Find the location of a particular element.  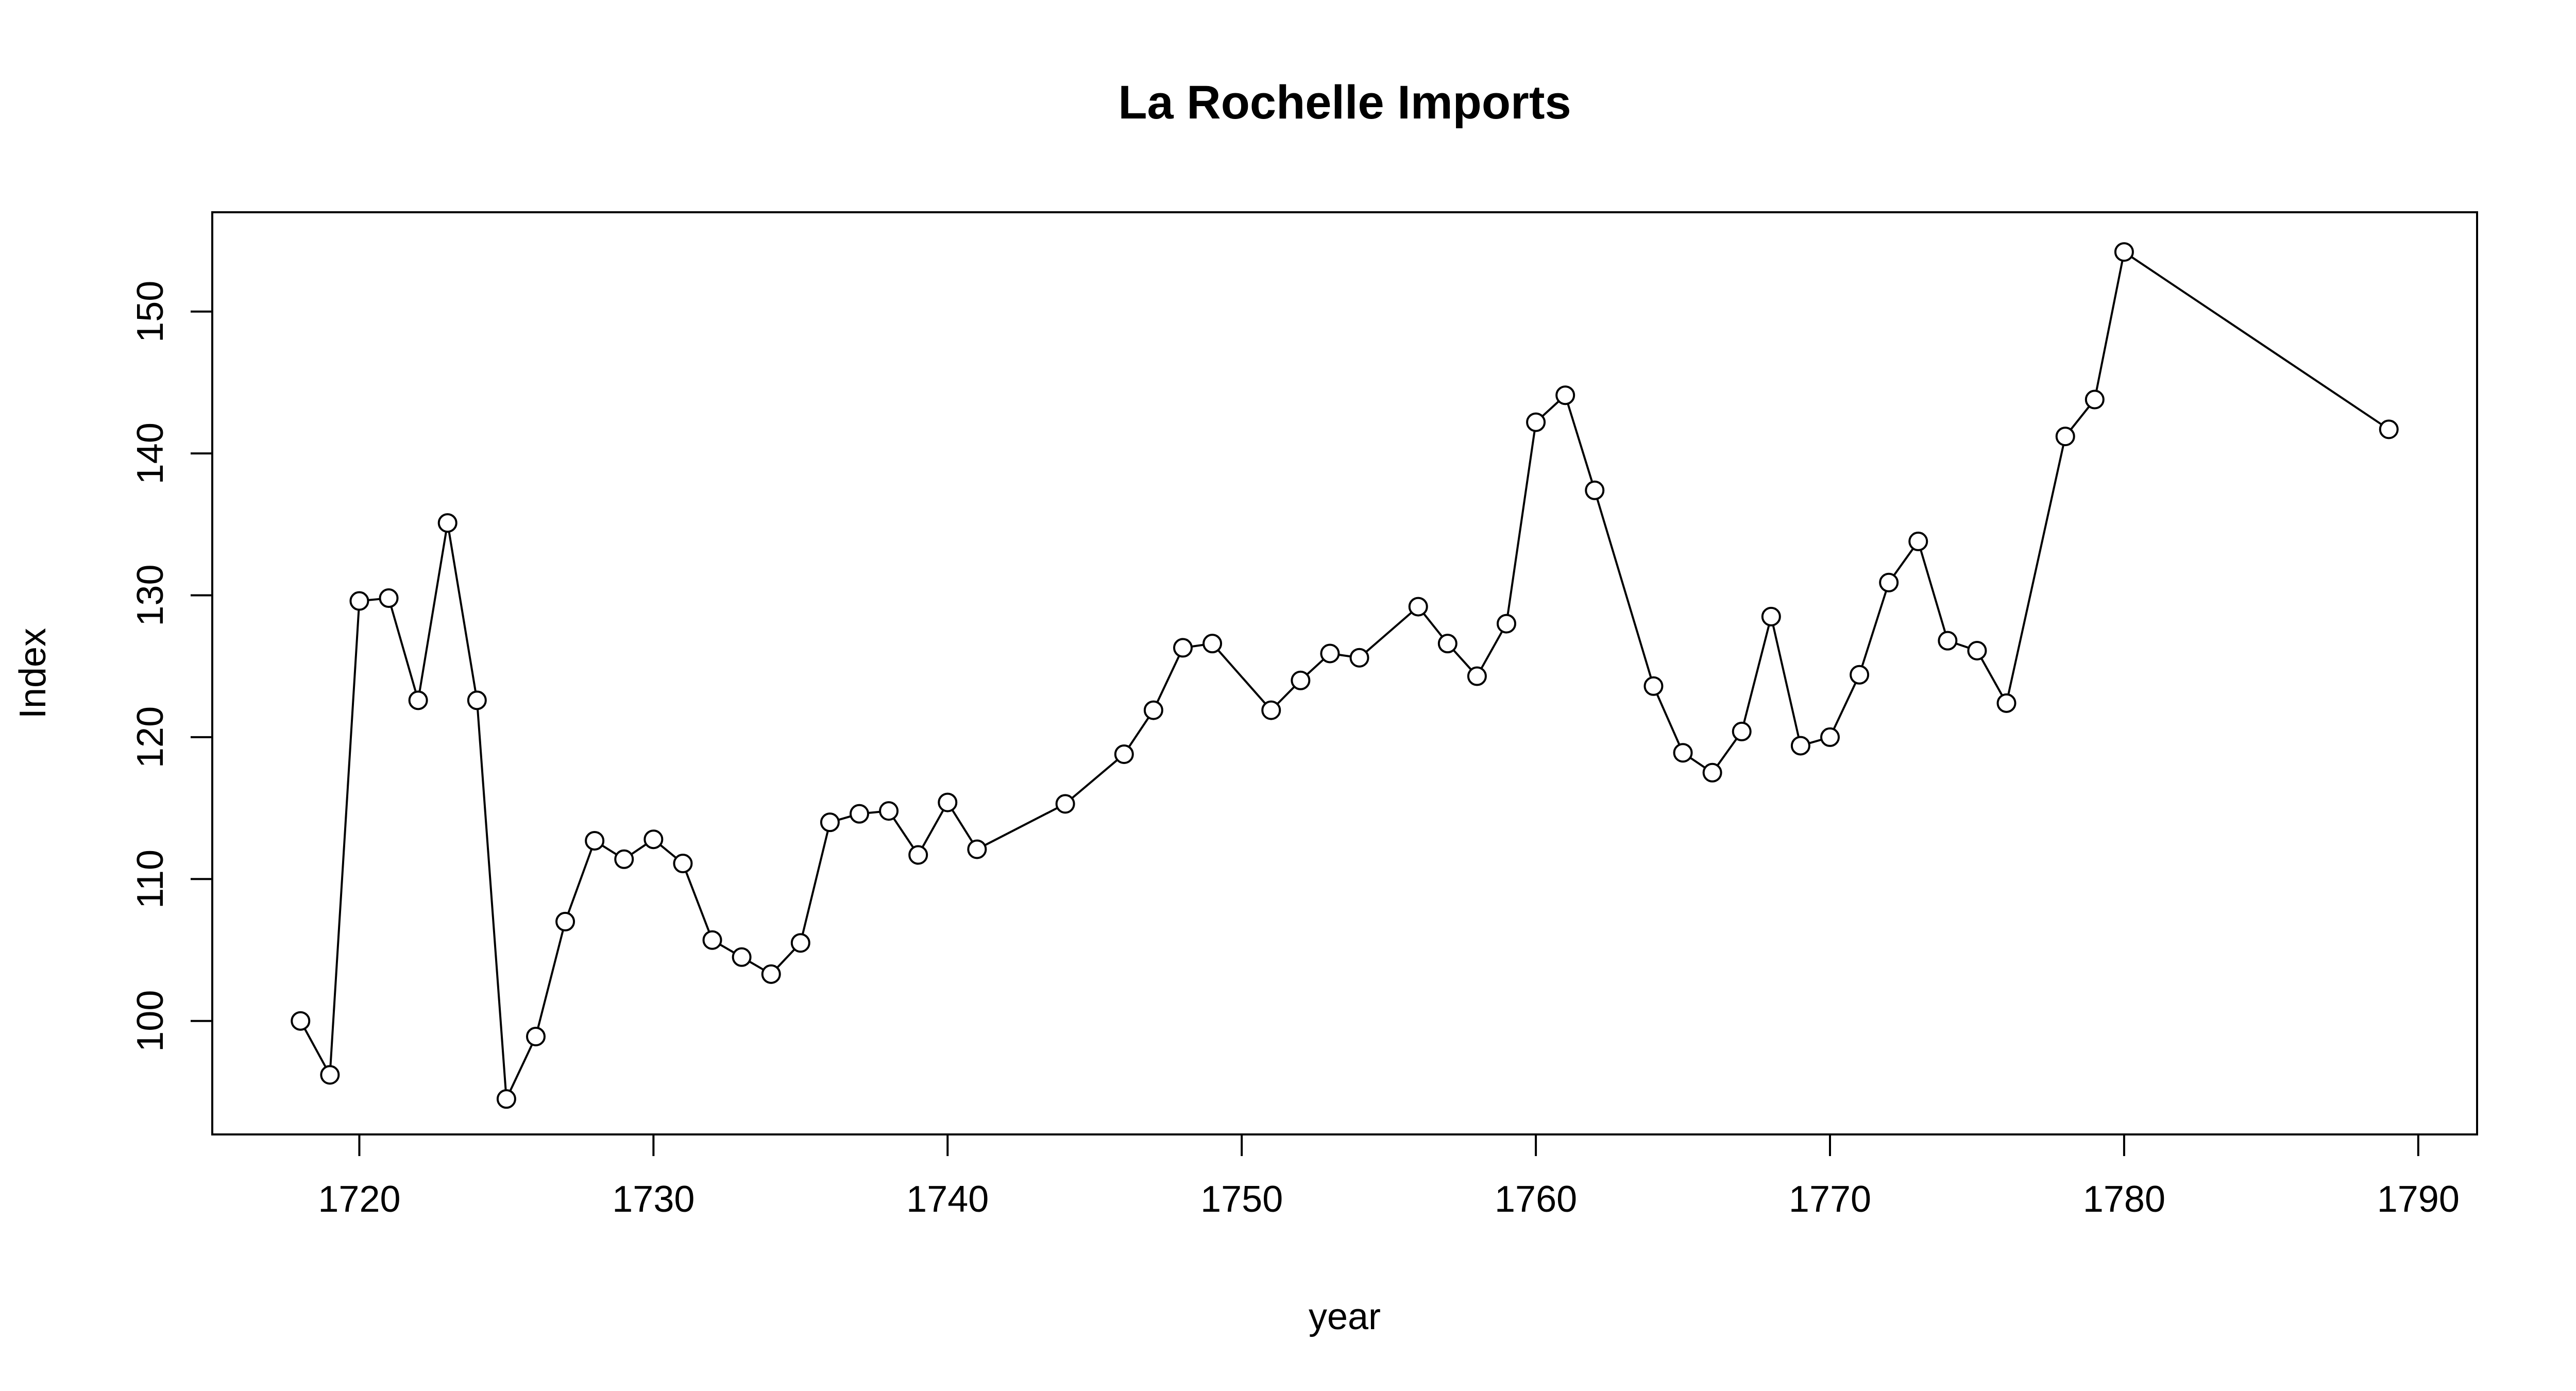

y-tick-label: 150 is located at coordinates (150, 312).